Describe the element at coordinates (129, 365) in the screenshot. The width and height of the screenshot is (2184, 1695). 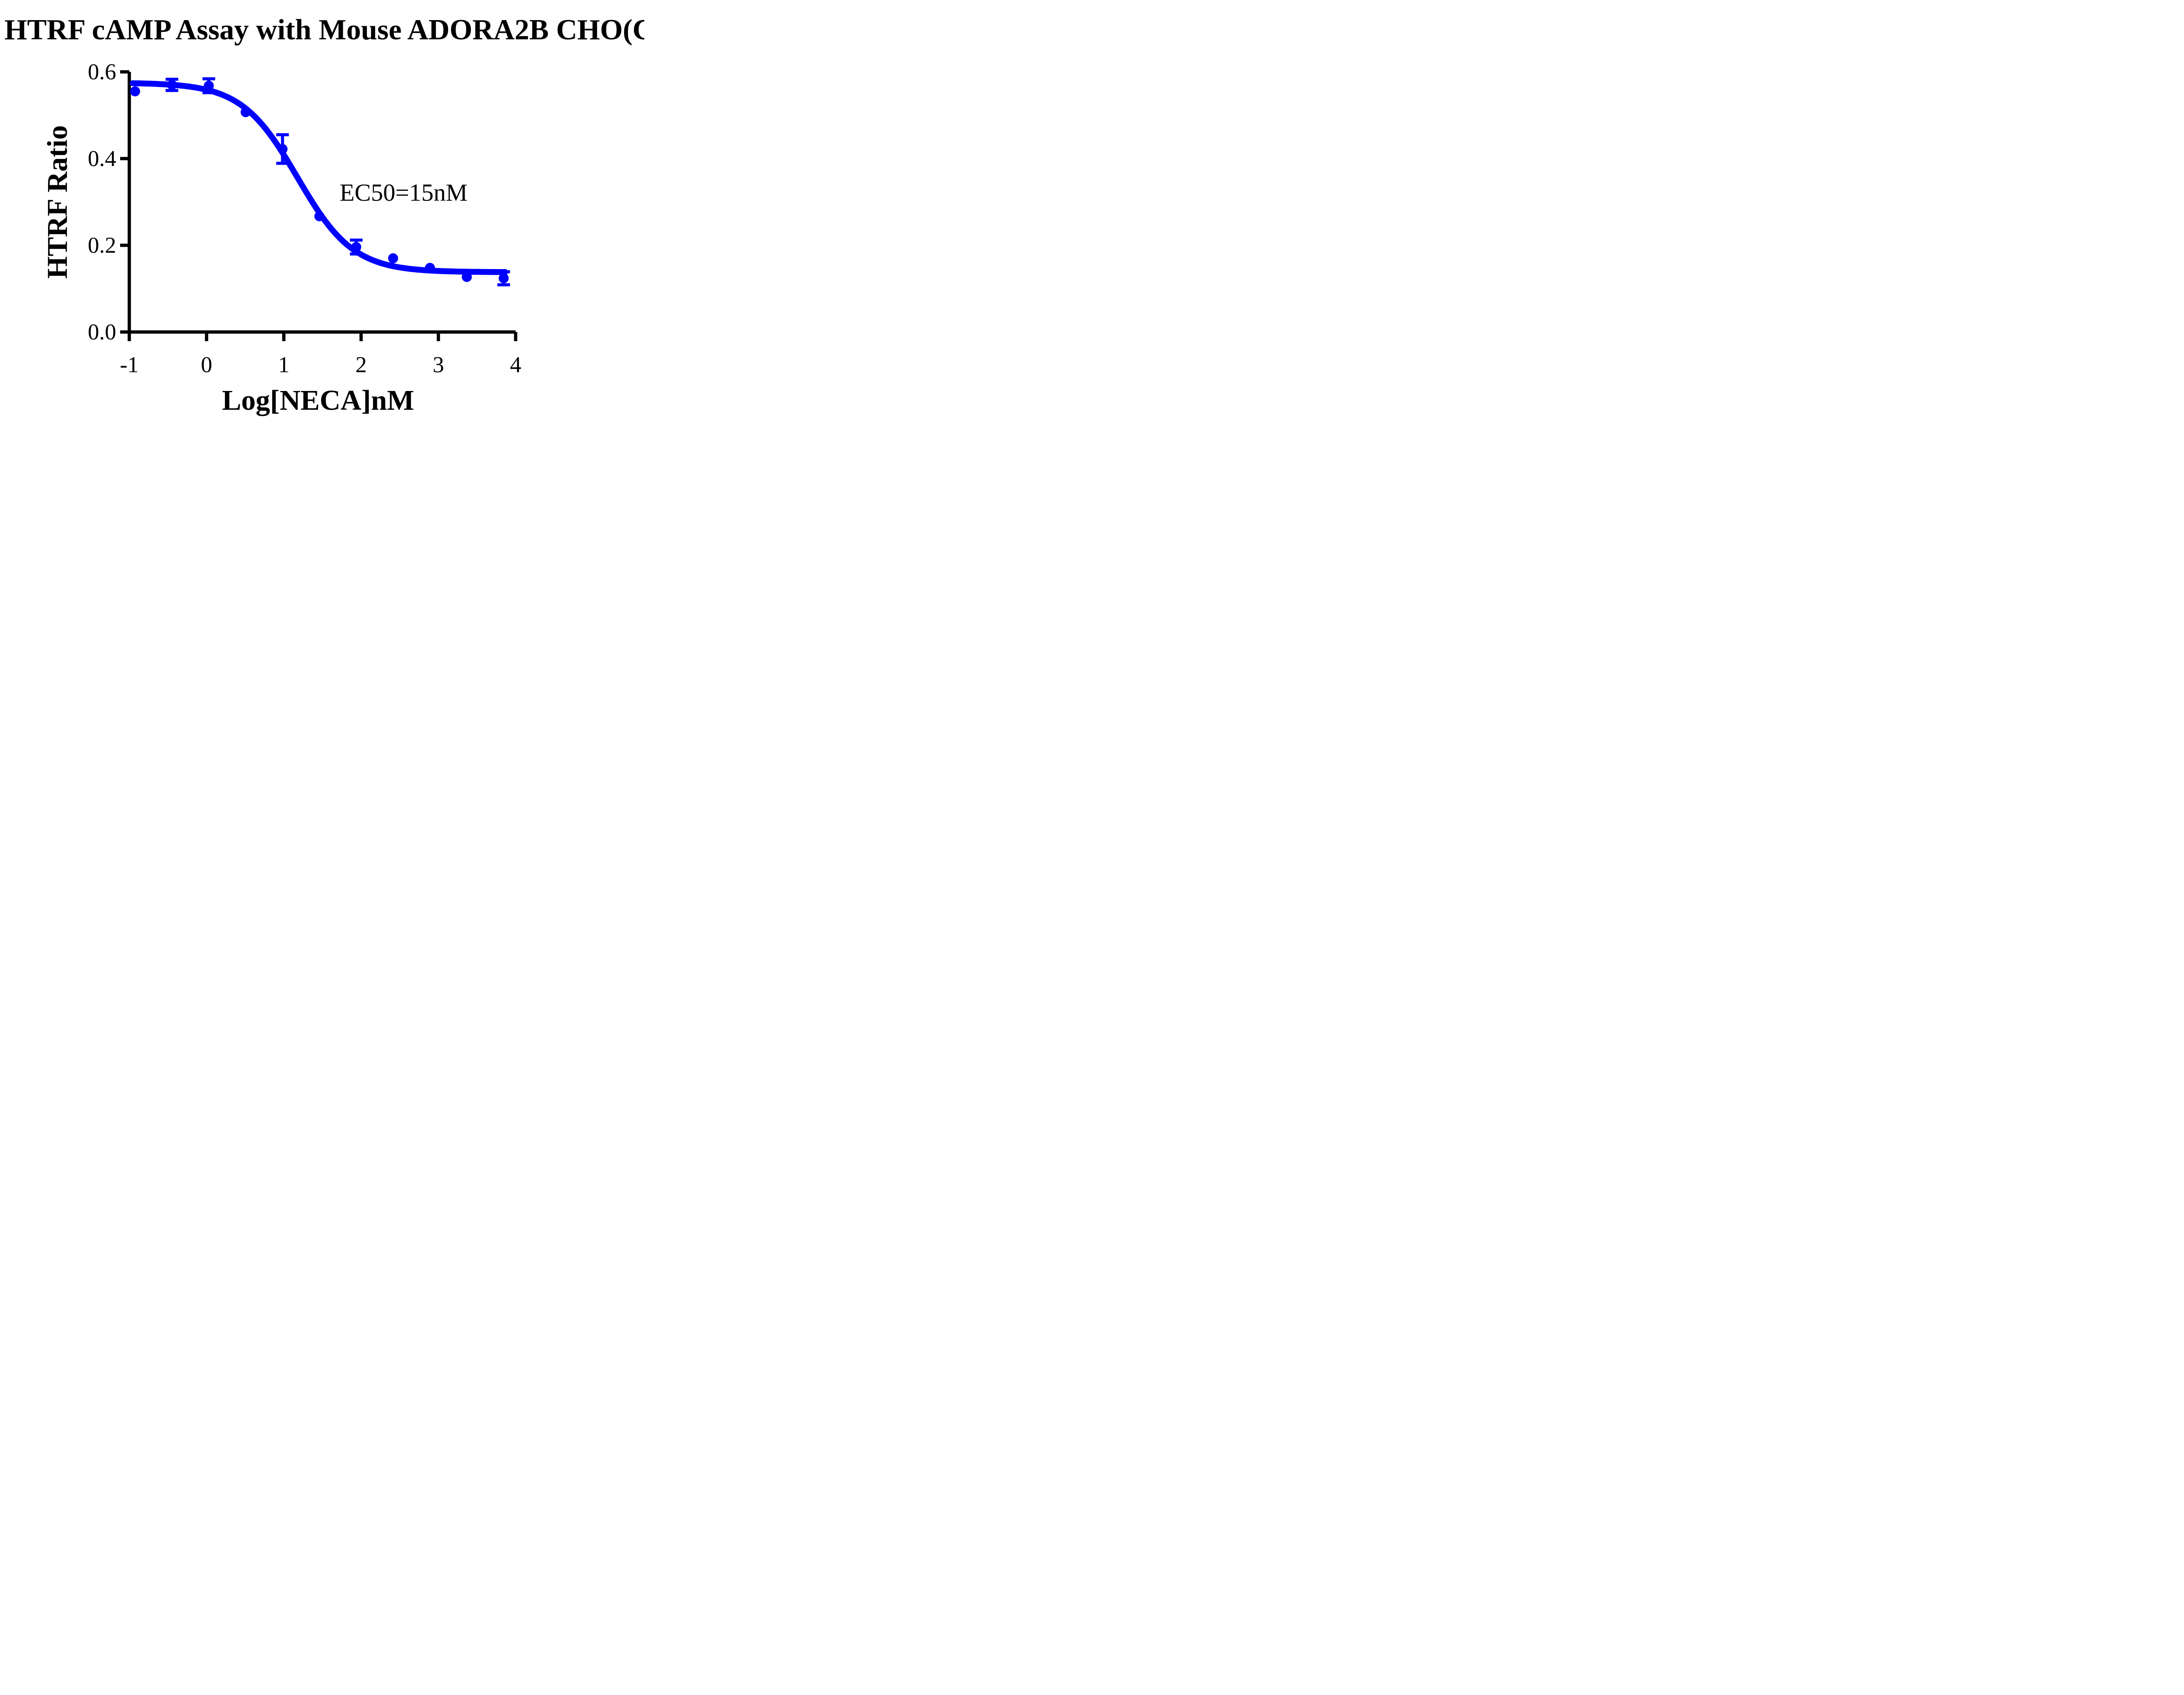
I see `x-tick-label: -1` at that location.